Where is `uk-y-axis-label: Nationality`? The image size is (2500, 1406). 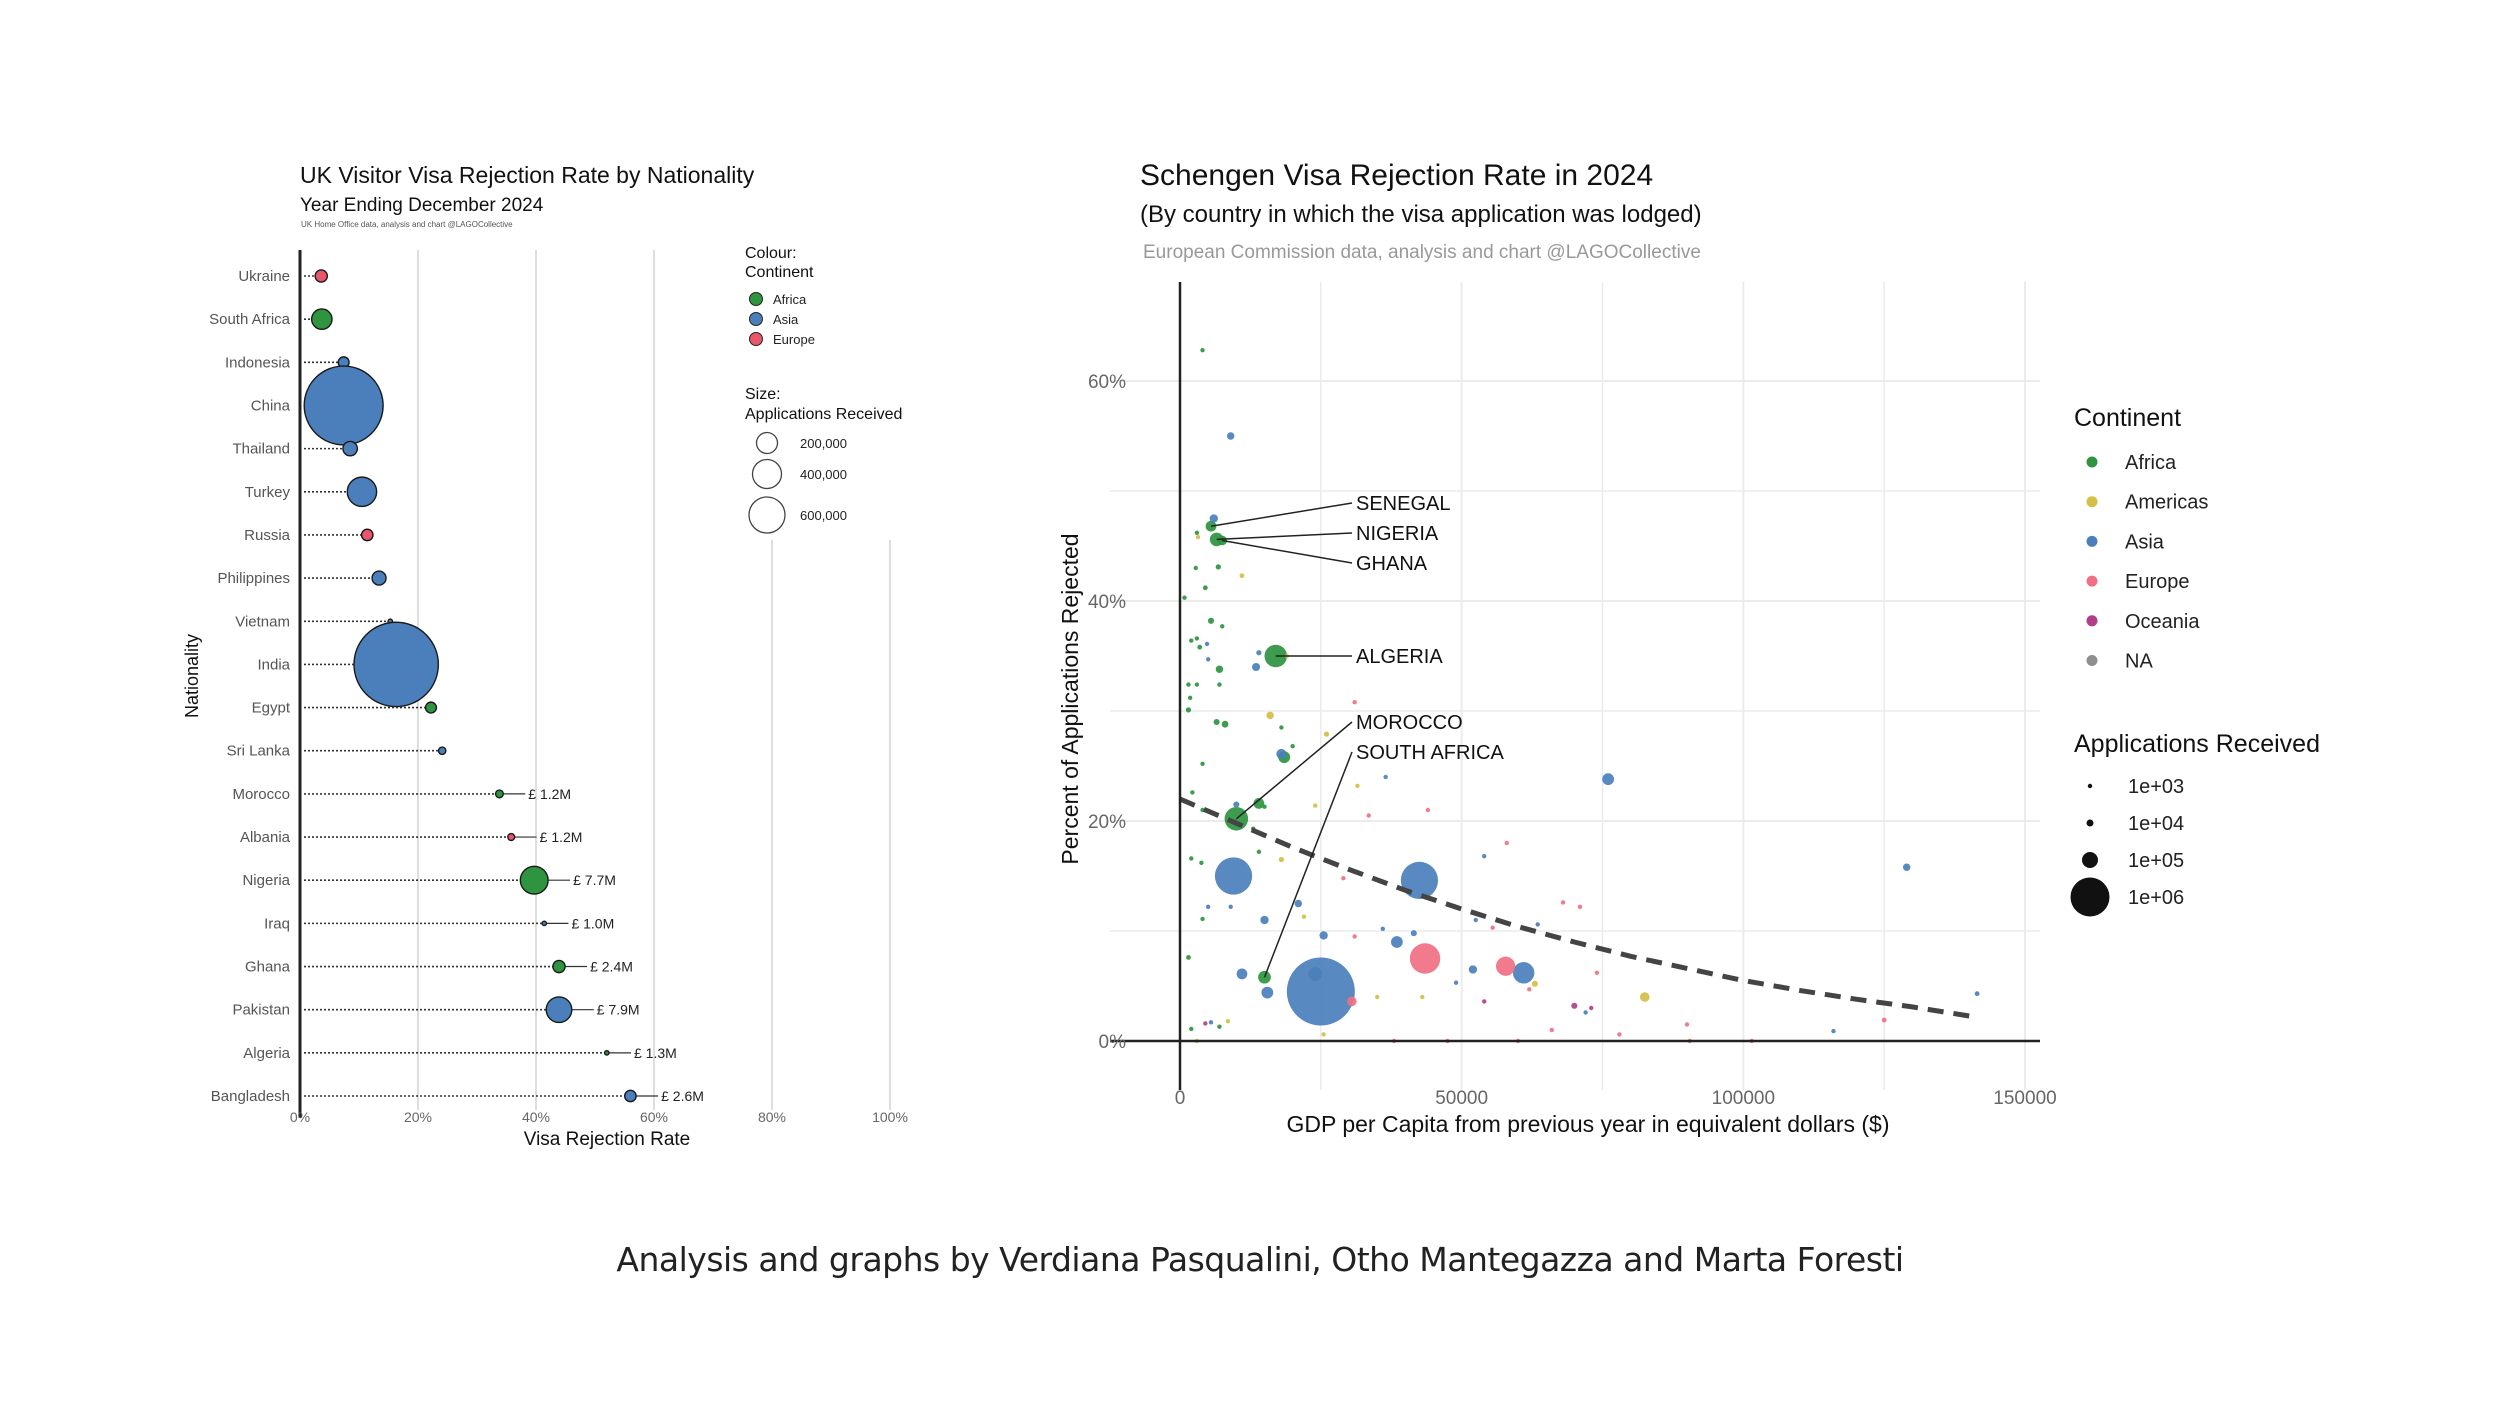
uk-y-axis-label: Nationality is located at coordinates (192, 676).